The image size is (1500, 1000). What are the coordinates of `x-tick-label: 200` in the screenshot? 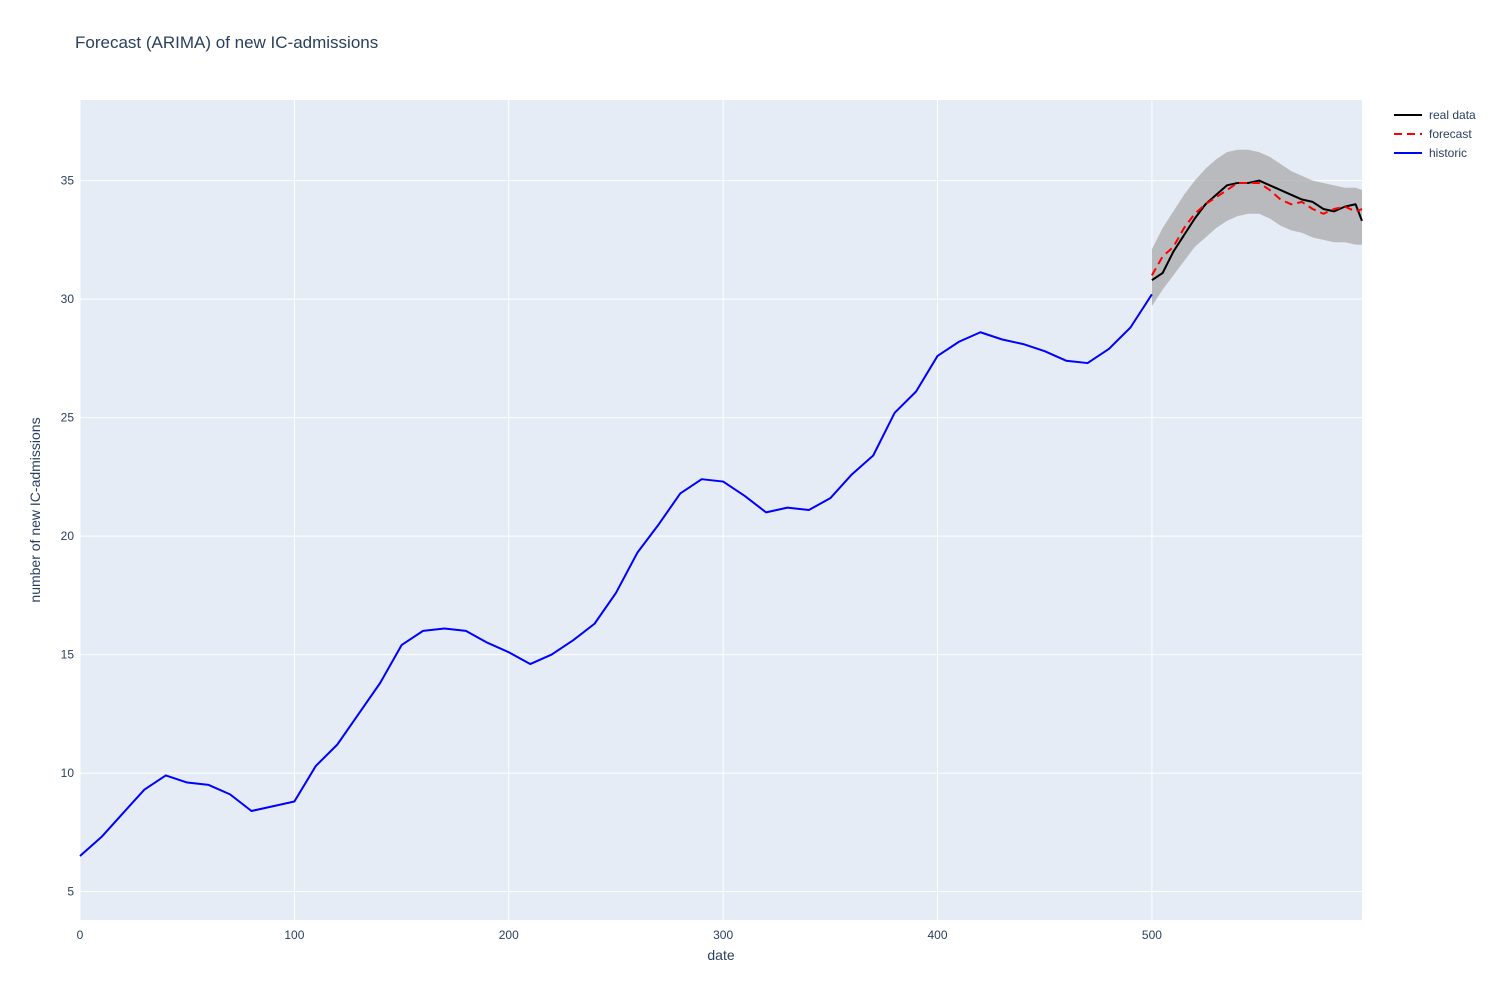 It's located at (509, 935).